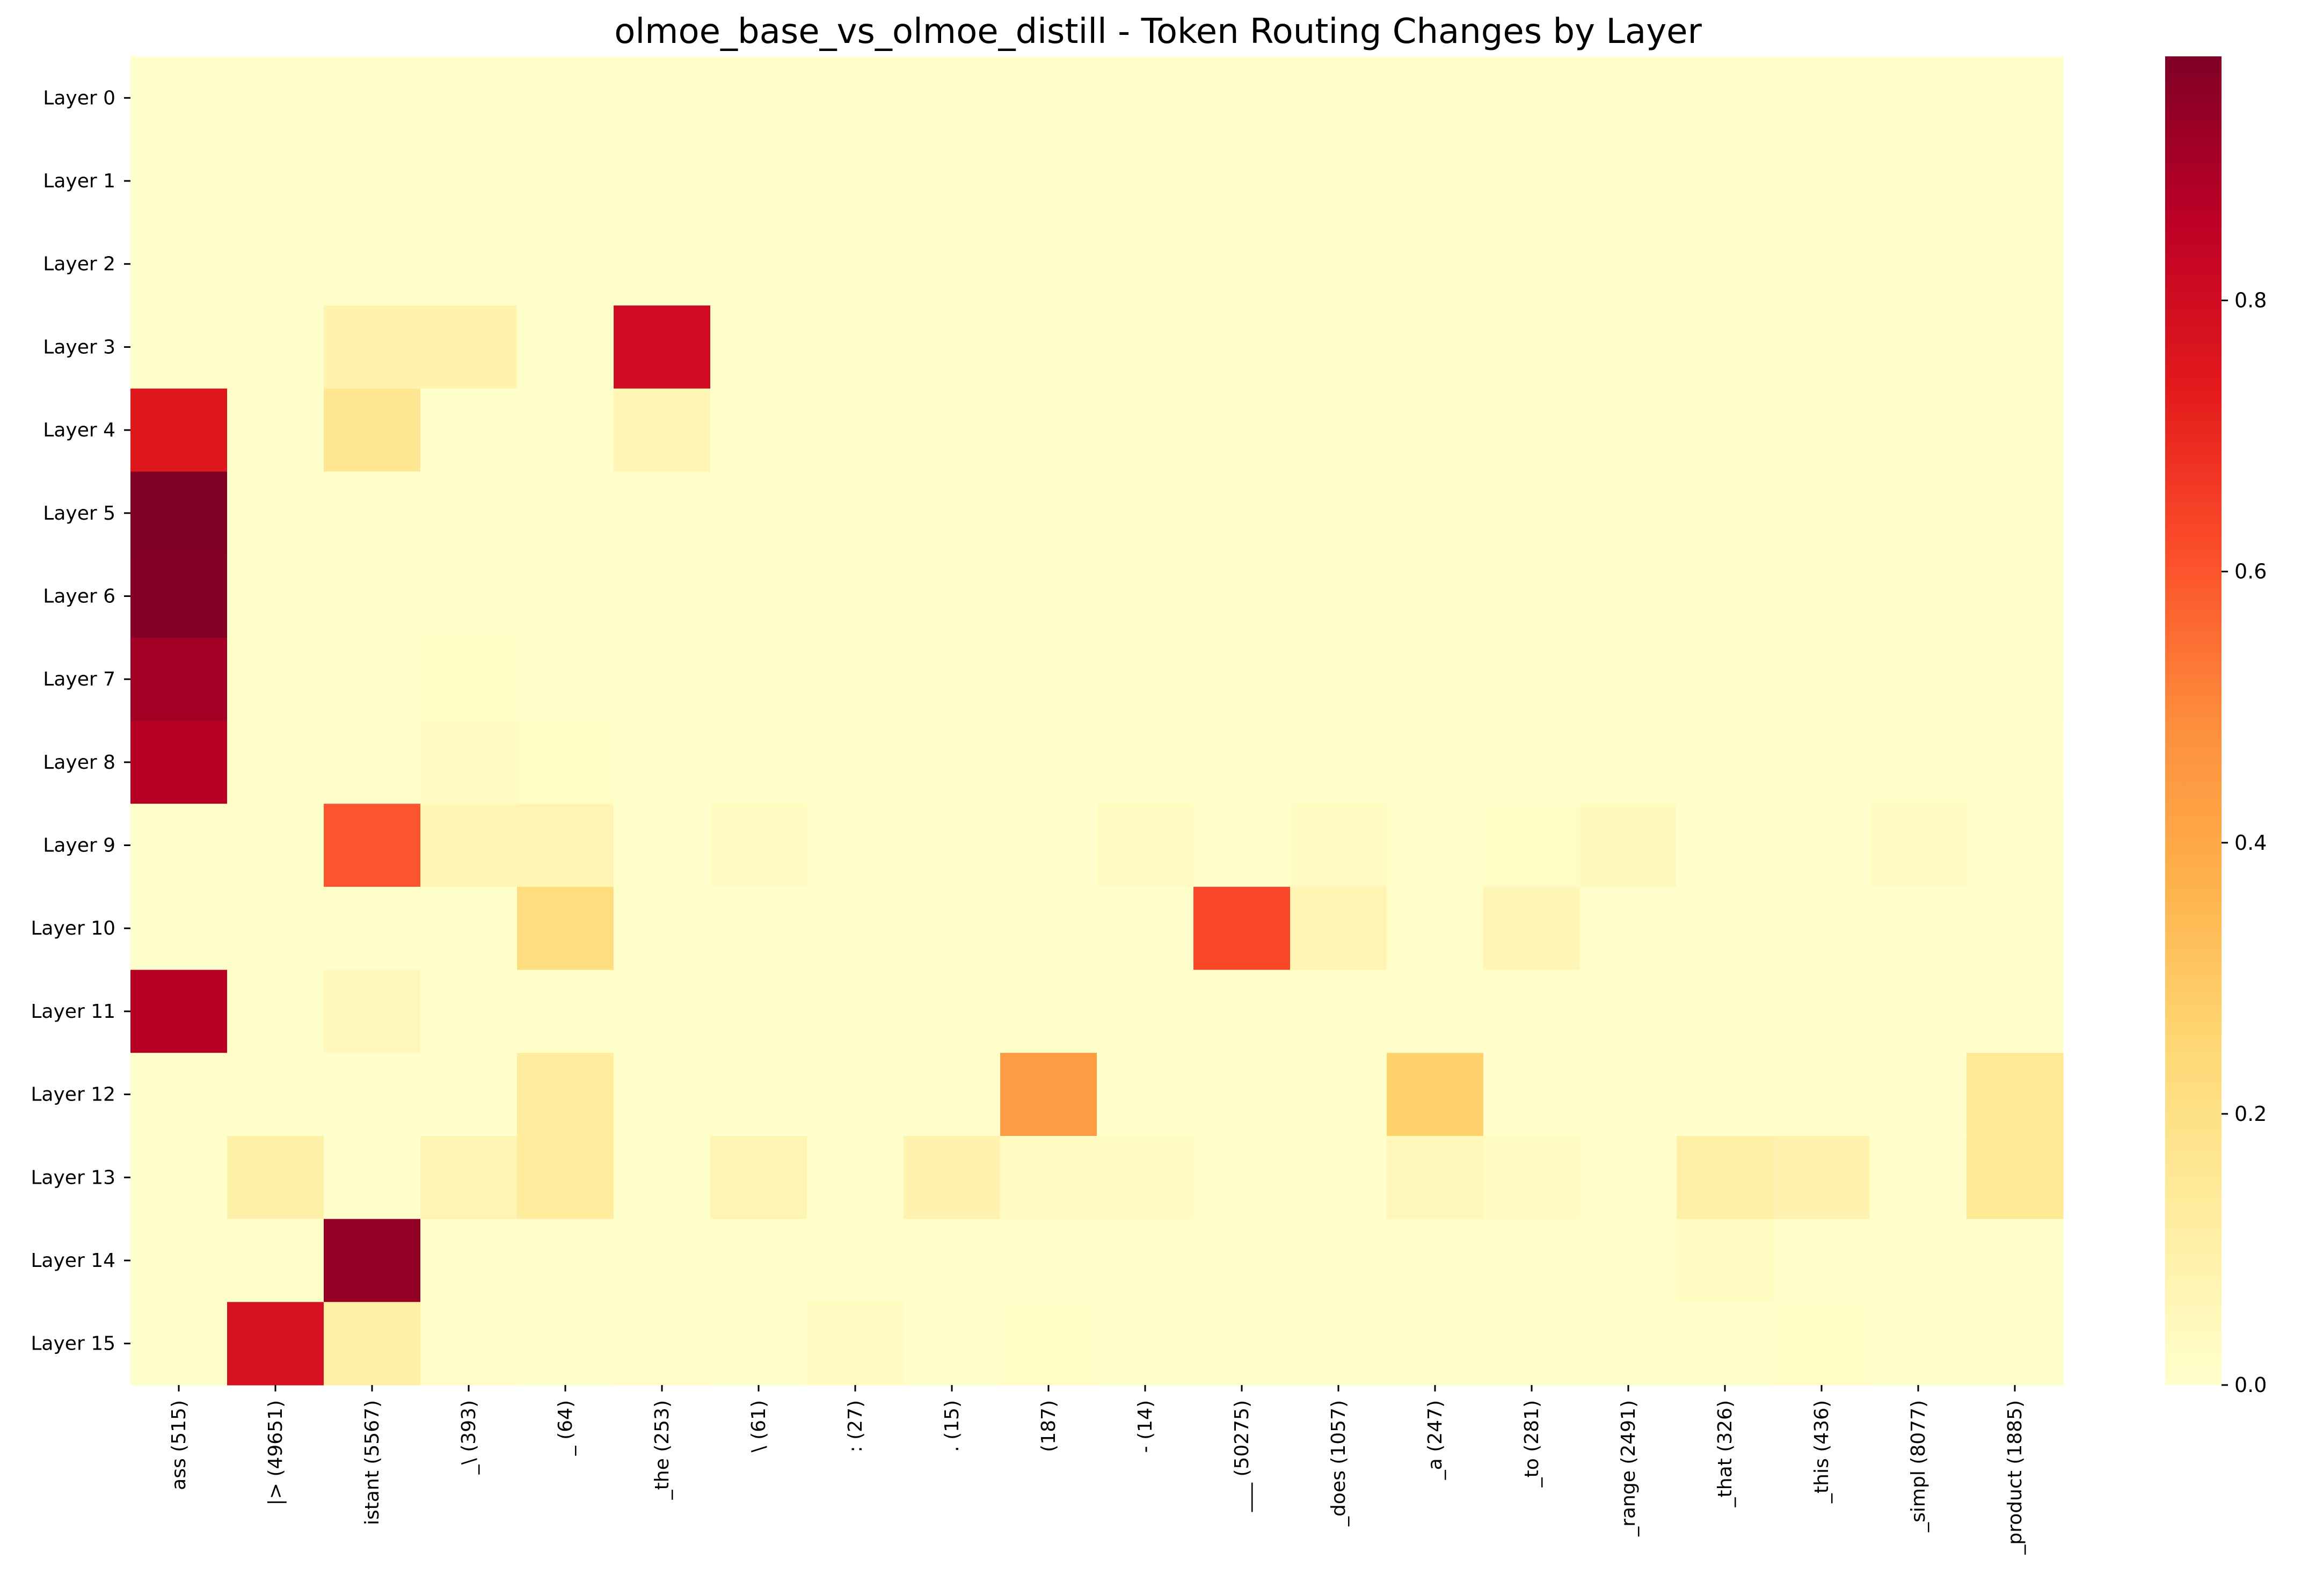  What do you see at coordinates (2250, 1385) in the screenshot?
I see `colorbar-tick-label: 0.0` at bounding box center [2250, 1385].